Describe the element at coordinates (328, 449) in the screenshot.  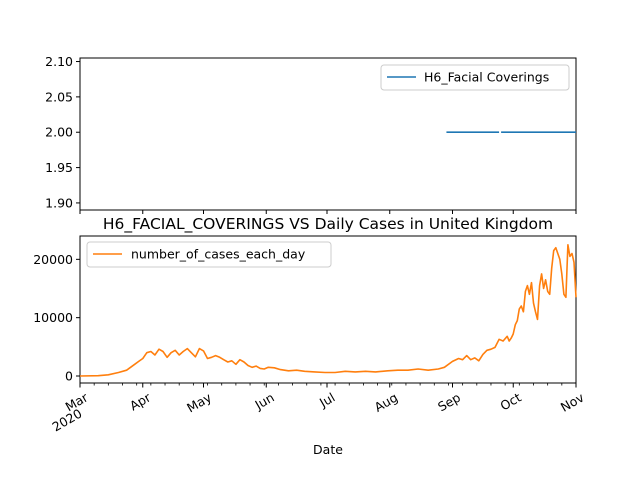
I see `x-axis-label: Date` at that location.